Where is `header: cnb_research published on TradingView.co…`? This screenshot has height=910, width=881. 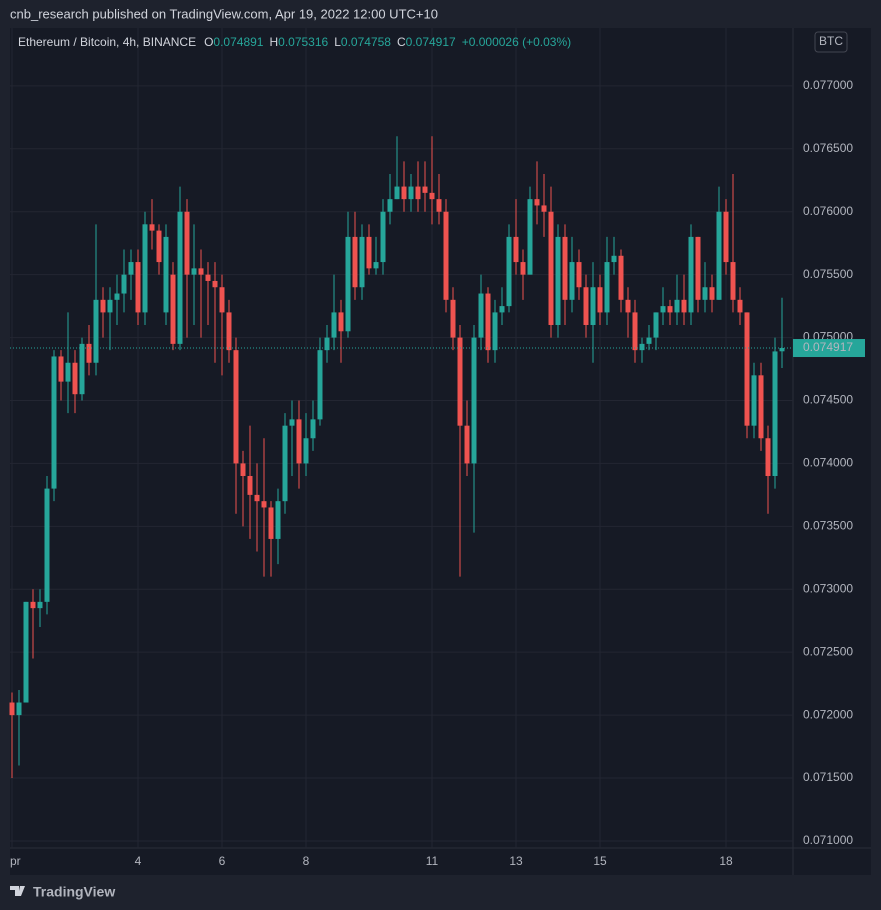
header: cnb_research published on TradingView.co… is located at coordinates (224, 13).